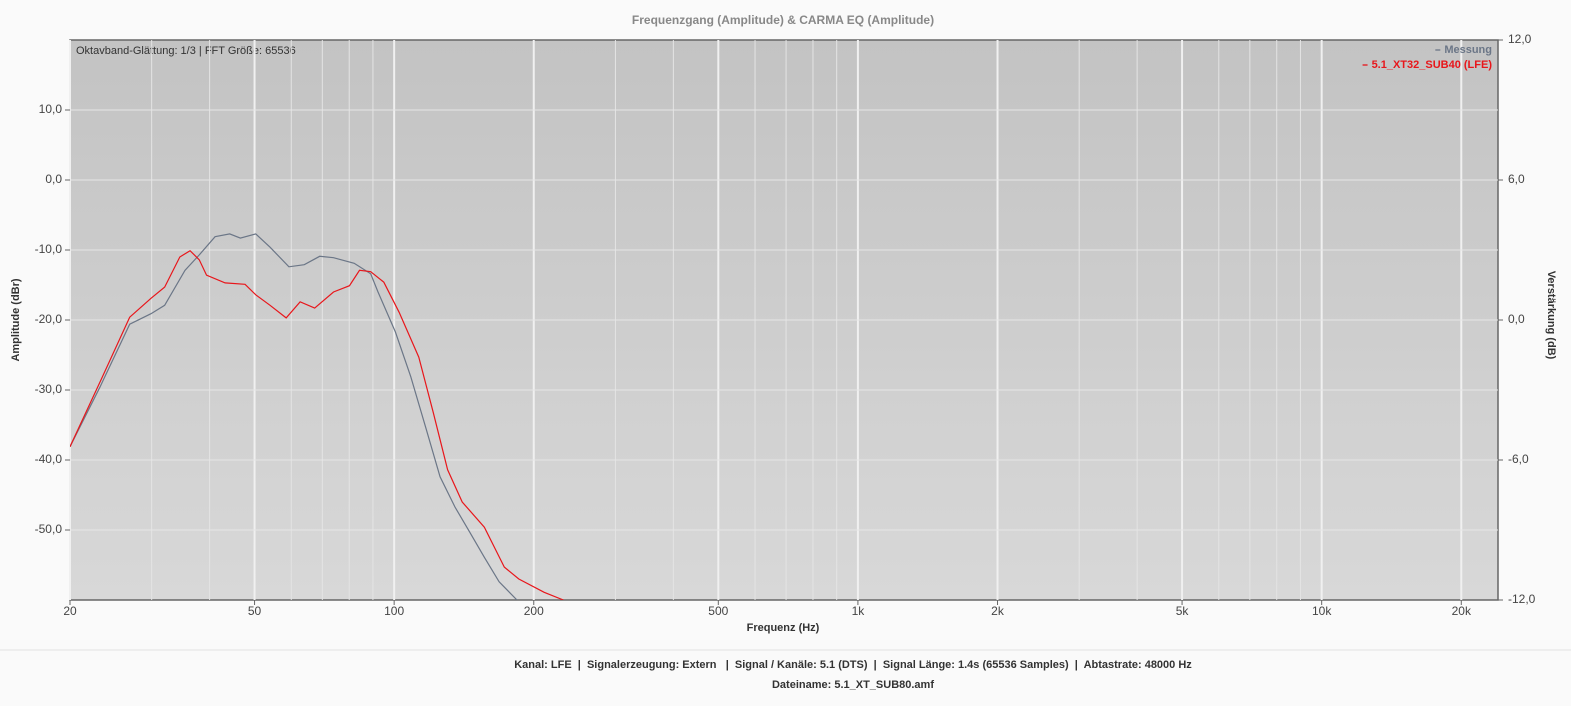 The height and width of the screenshot is (706, 1571). Describe the element at coordinates (255, 611) in the screenshot. I see `x-tick-label: 50` at that location.